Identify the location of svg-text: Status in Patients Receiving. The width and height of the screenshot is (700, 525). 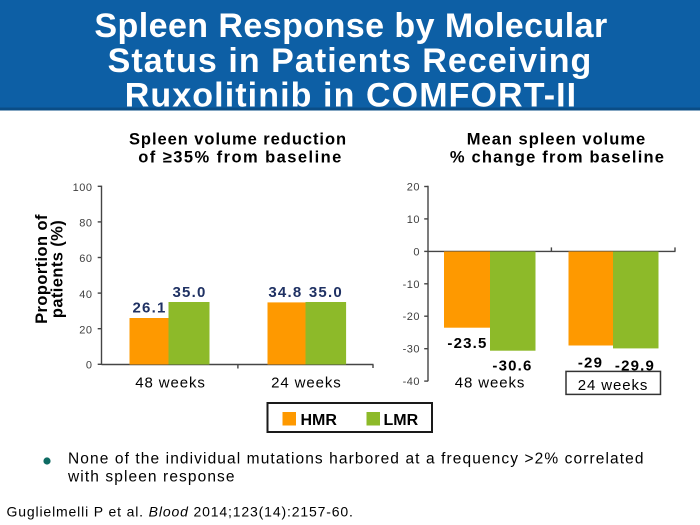
(350, 61).